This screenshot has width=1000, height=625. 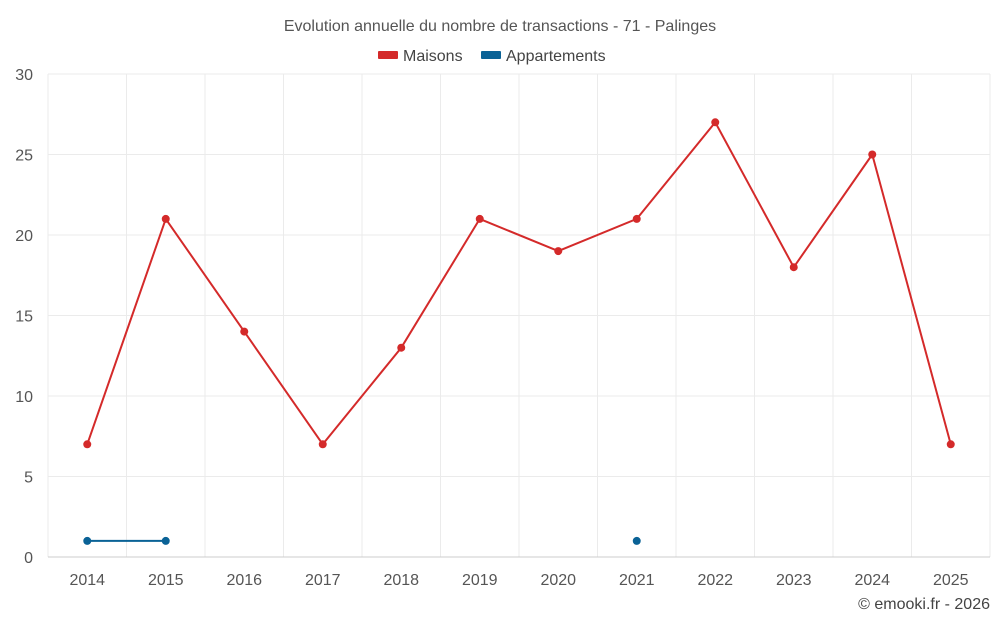 What do you see at coordinates (556, 56) in the screenshot?
I see `legend-label-appartements: Appartements` at bounding box center [556, 56].